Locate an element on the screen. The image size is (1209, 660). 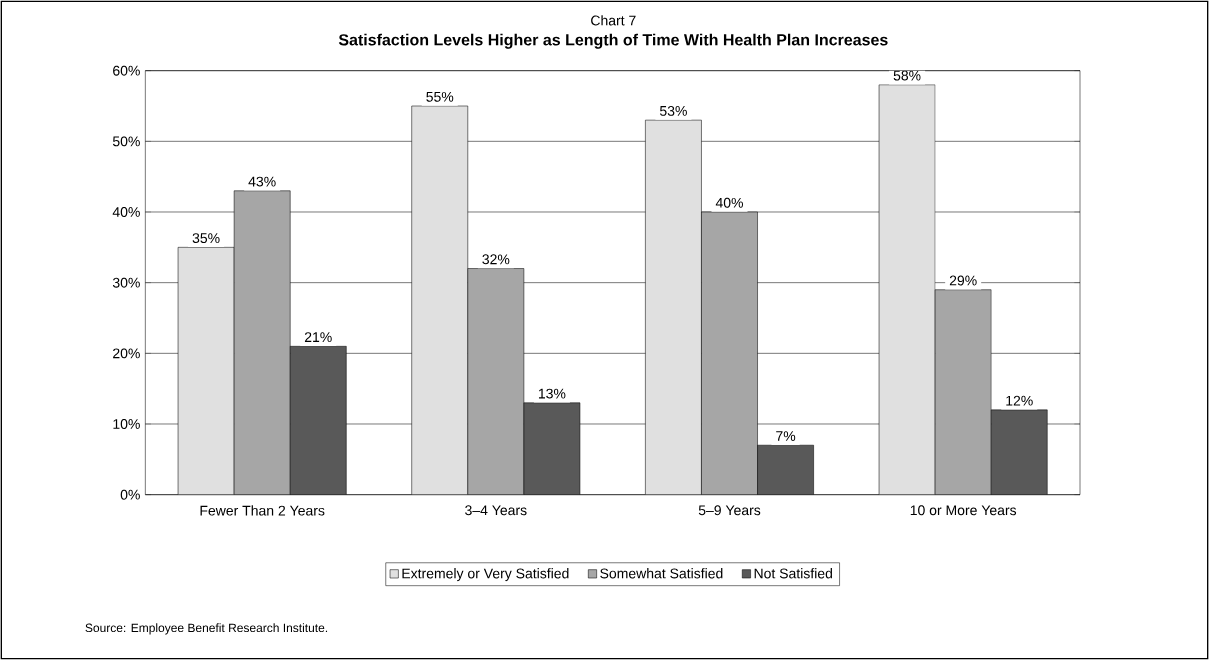
y-tick-label: 0% is located at coordinates (130, 494).